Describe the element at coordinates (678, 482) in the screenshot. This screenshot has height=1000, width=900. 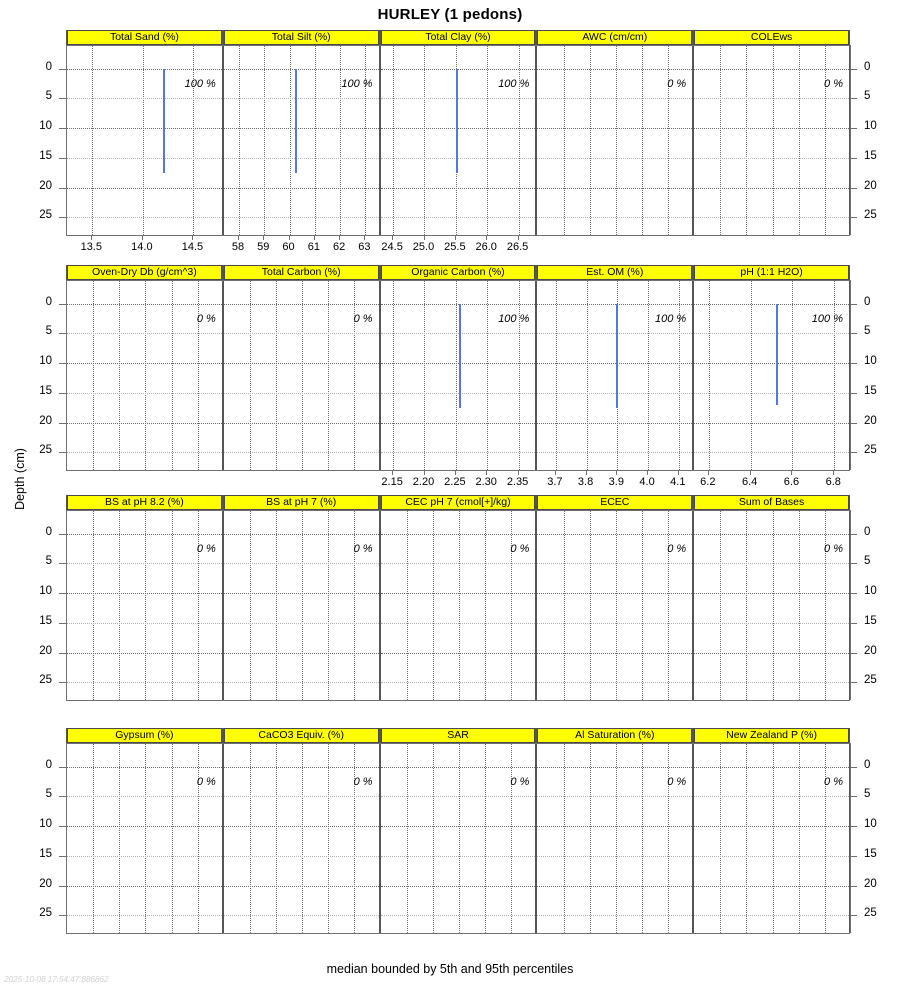
I see `x-axis-tick-label: 4.1` at that location.